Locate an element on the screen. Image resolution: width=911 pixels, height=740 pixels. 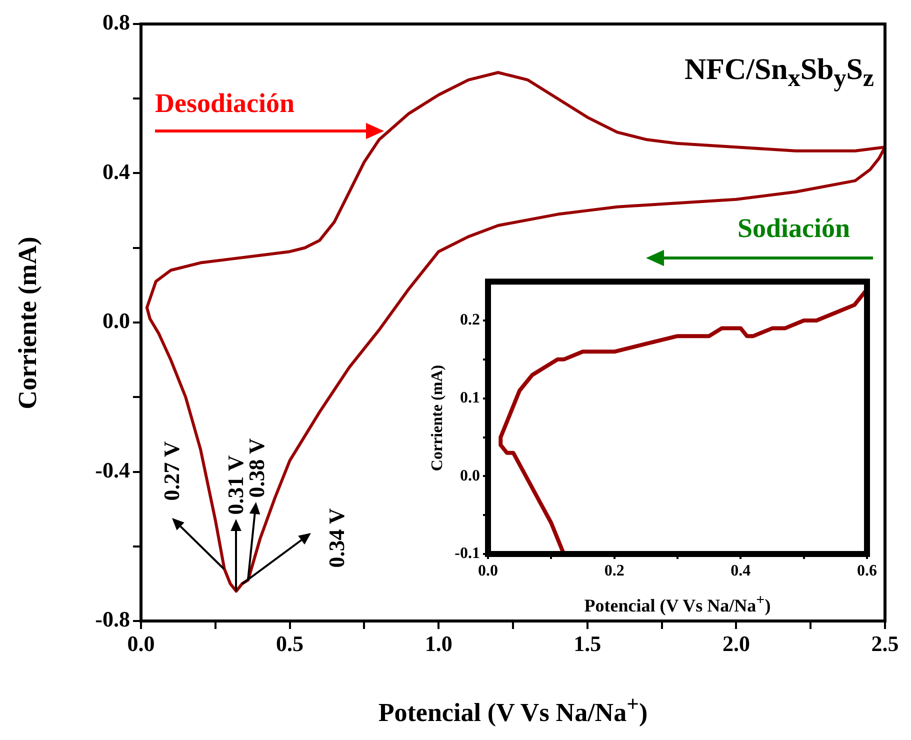
x-tick-label: 0.2 is located at coordinates (614, 571).